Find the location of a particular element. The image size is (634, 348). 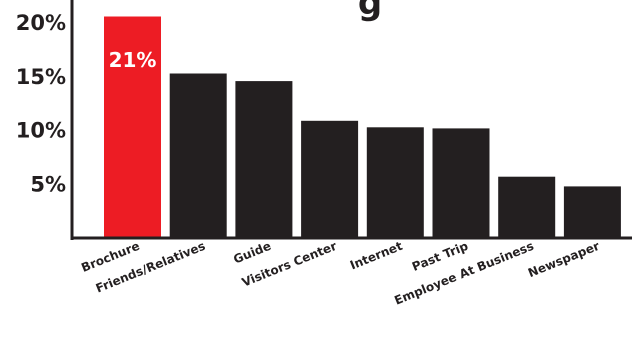

bar-past-trip is located at coordinates (461, 183).